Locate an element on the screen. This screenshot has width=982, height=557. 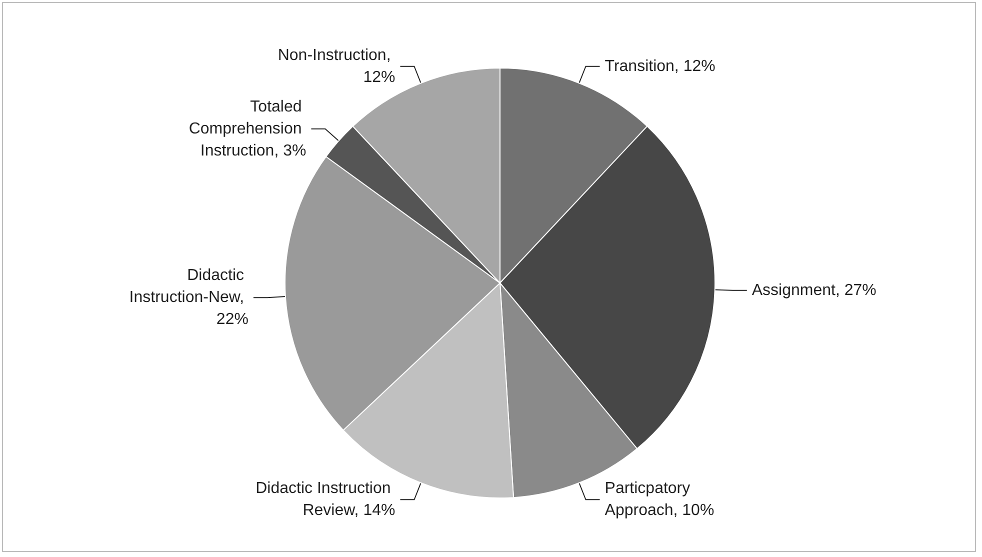
slice-label: Non-Instruction, 12% is located at coordinates (337, 66).